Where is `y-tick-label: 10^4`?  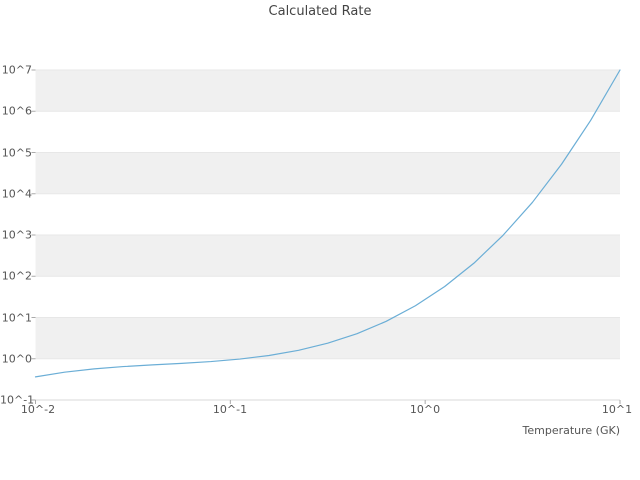 y-tick-label: 10^4 is located at coordinates (16, 194).